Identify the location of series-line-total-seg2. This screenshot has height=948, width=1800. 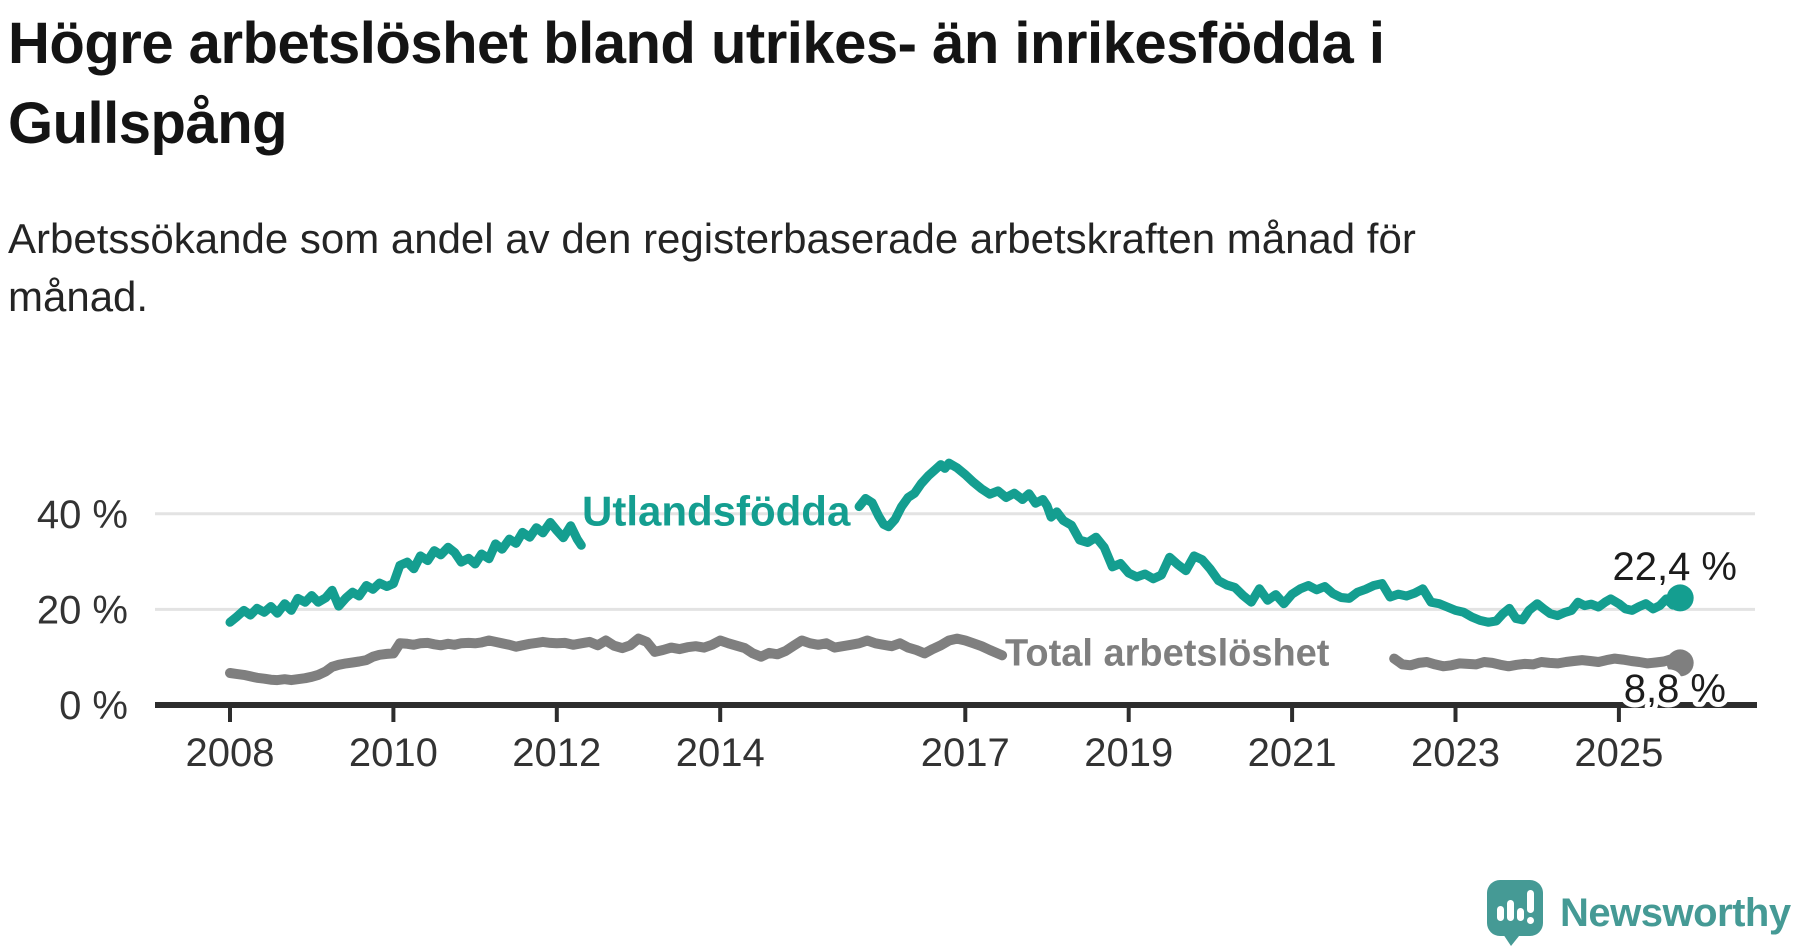
(1537, 662).